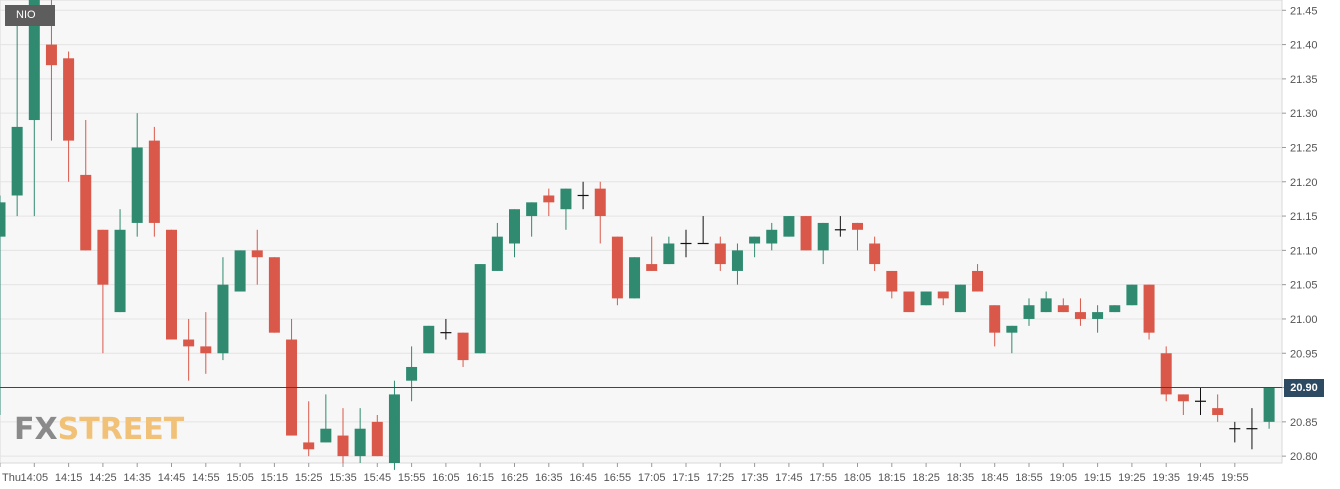 This screenshot has height=489, width=1340. I want to click on x-tick-label: 14:05, so click(35, 478).